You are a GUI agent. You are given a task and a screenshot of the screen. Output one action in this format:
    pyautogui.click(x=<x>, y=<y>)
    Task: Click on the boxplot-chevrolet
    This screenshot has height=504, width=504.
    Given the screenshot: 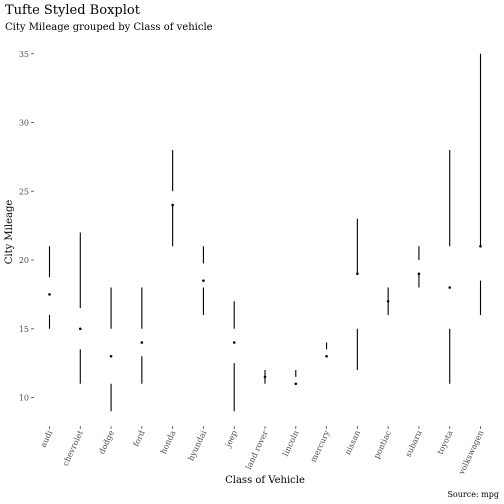 What is the action you would take?
    pyautogui.click(x=80, y=308)
    